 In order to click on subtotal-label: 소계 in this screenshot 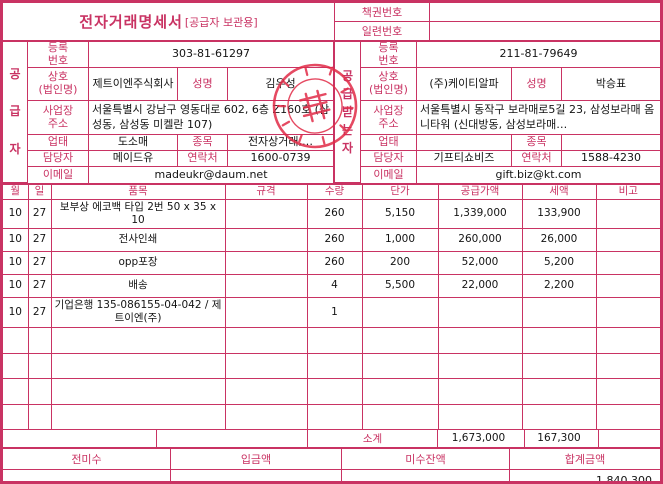, I will do `click(373, 438)`.